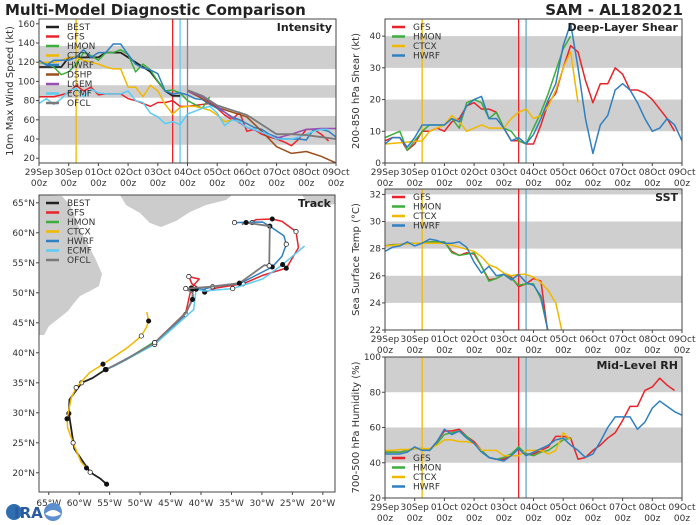 The width and height of the screenshot is (700, 525). What do you see at coordinates (26, 25) in the screenshot?
I see `y-tick-label: 160` at bounding box center [26, 25].